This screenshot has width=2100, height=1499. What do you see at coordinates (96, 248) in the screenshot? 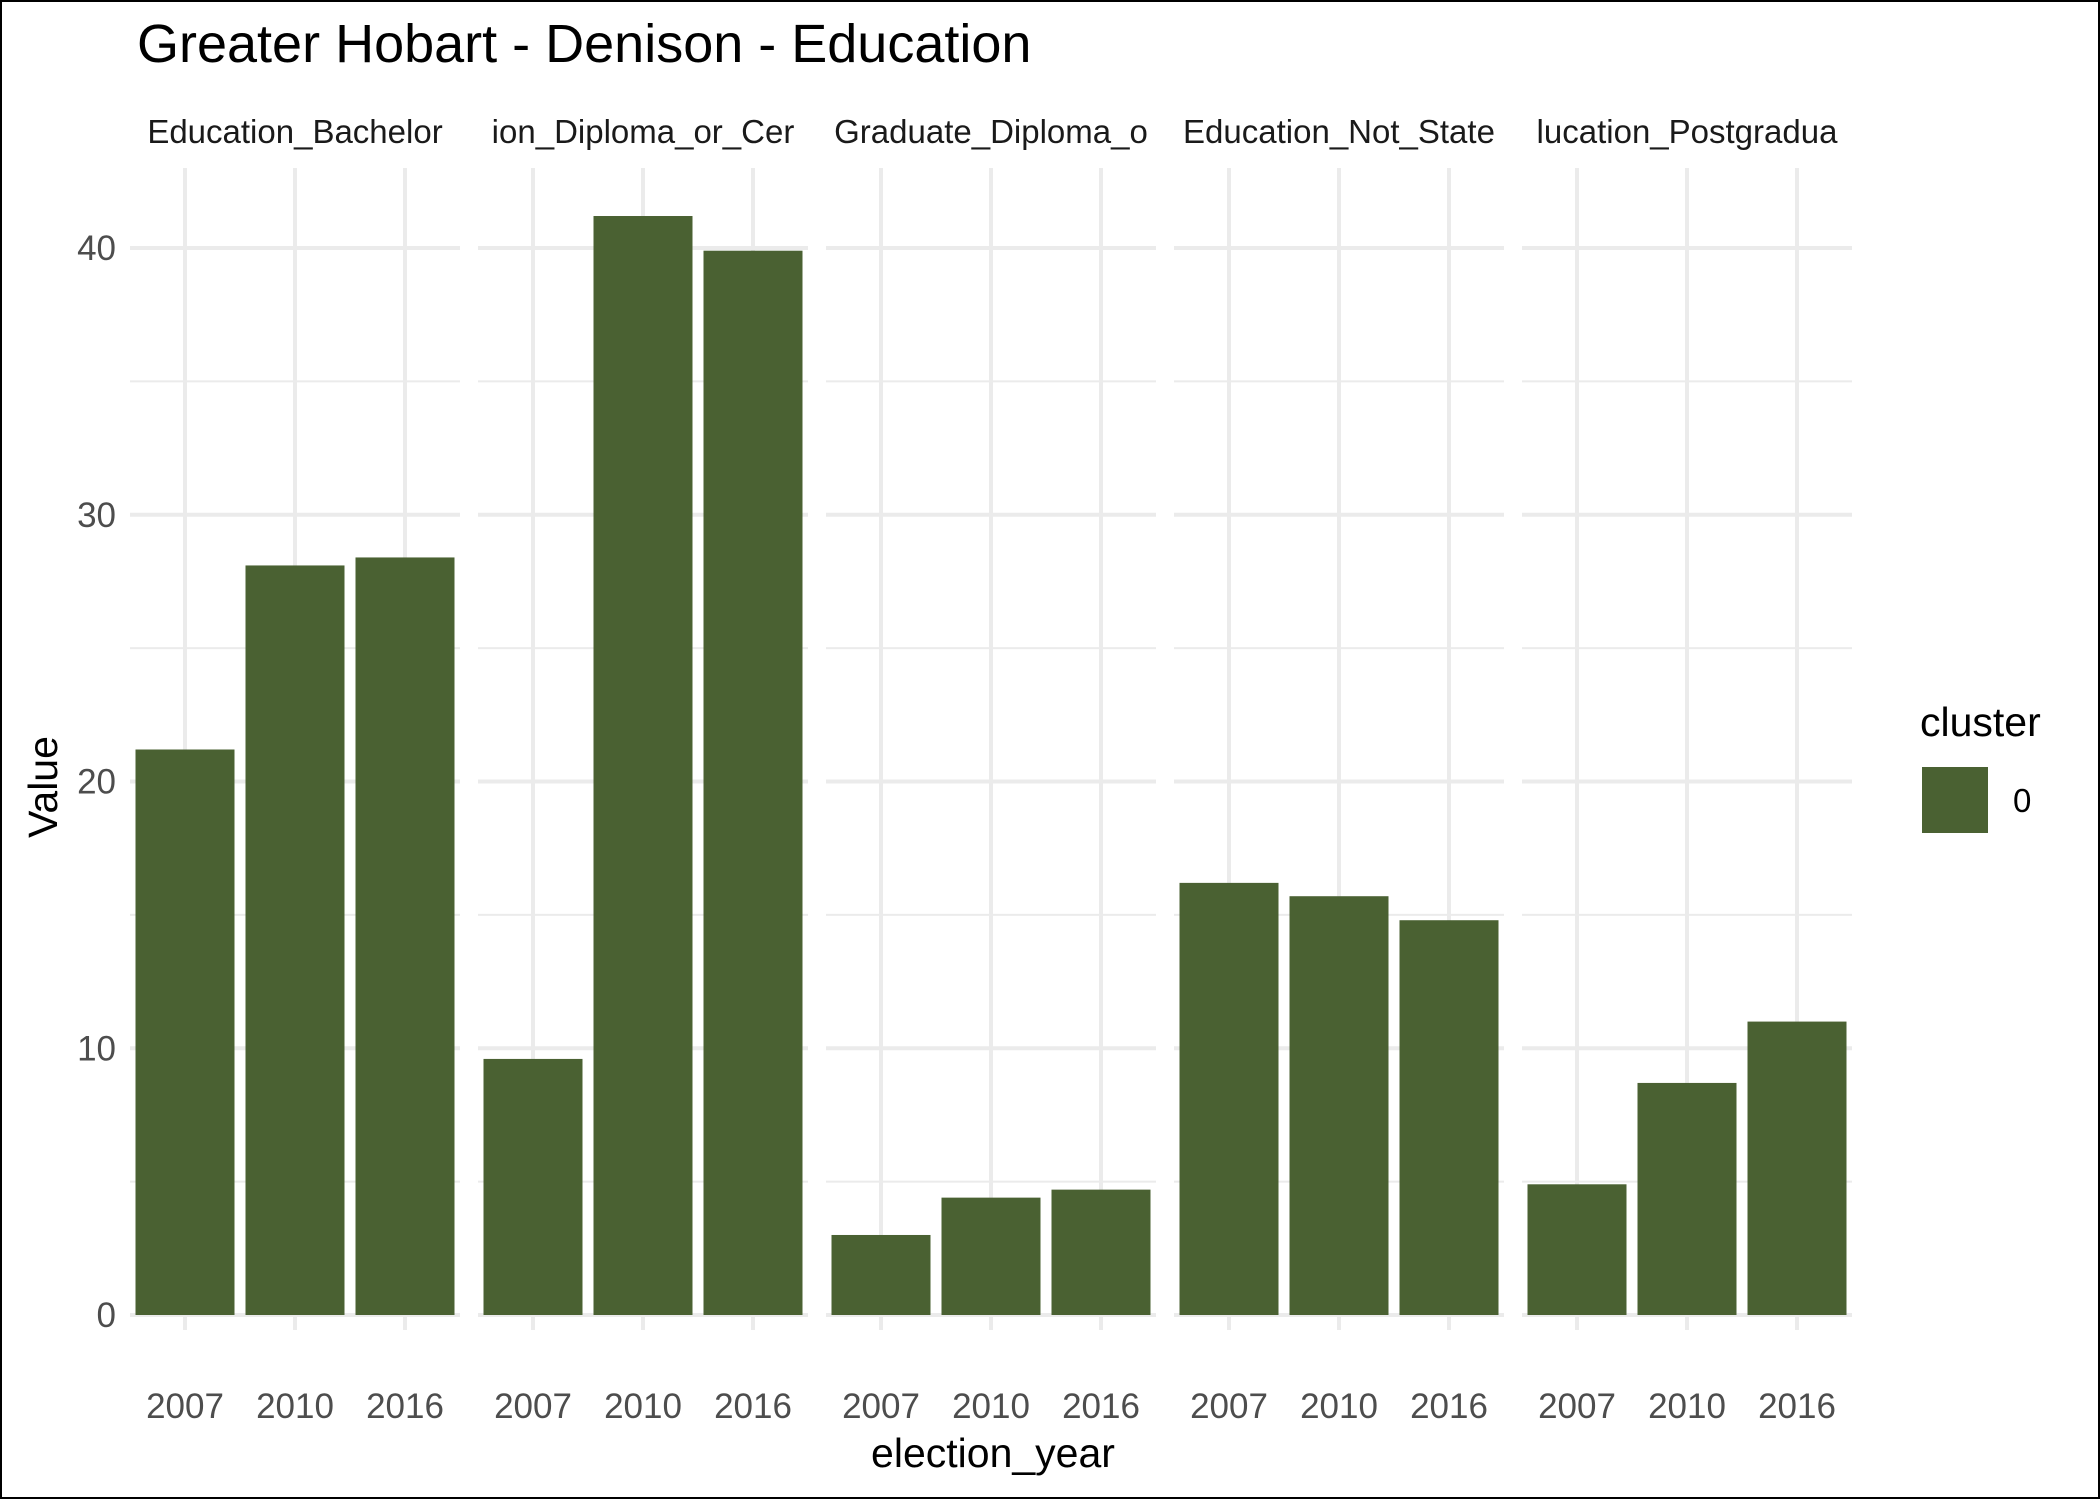
I see `y-tick-label: 40` at bounding box center [96, 248].